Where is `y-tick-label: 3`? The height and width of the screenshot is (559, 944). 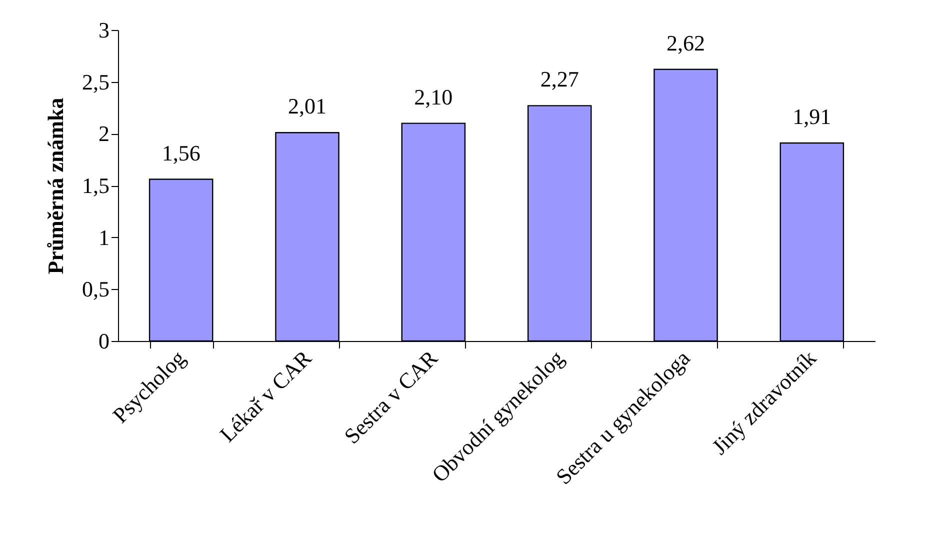
y-tick-label: 3 is located at coordinates (104, 30).